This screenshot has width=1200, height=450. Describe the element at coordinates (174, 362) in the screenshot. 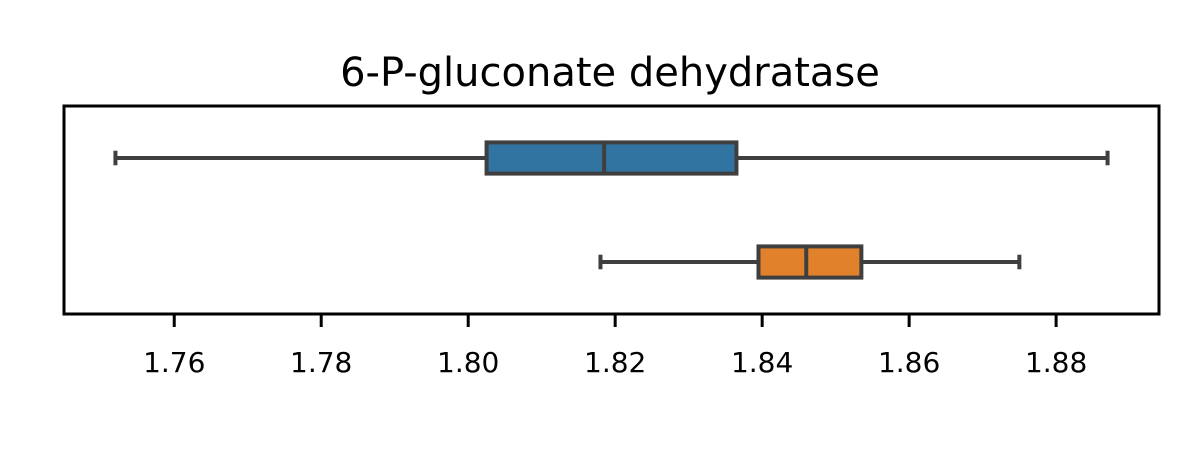

I see `x-tick-label: 1.76` at that location.